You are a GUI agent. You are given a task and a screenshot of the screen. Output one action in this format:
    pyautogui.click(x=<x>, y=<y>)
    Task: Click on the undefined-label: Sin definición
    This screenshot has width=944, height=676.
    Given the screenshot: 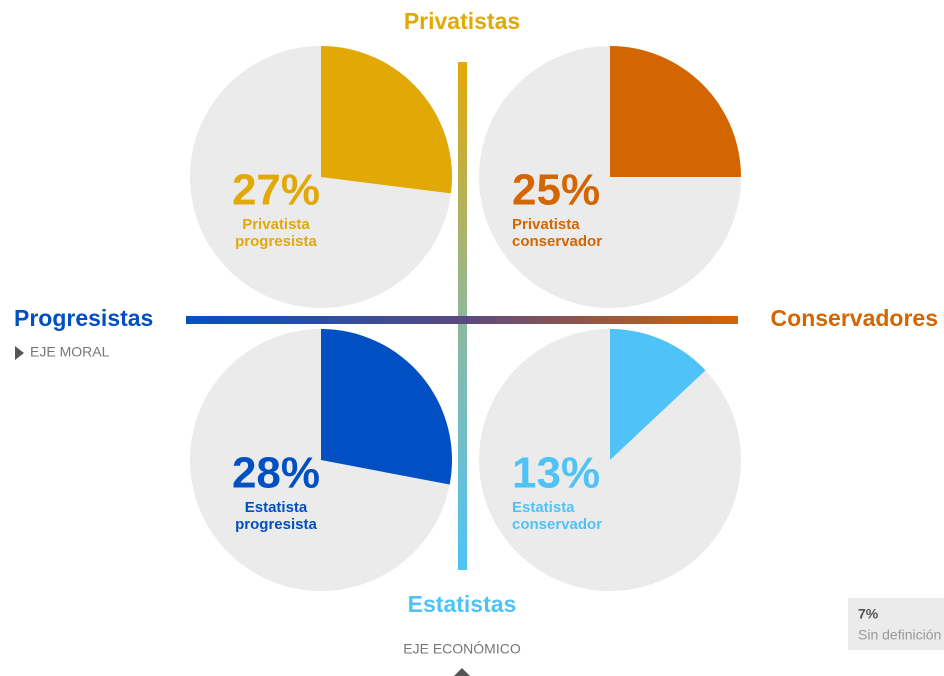 What is the action you would take?
    pyautogui.click(x=899, y=635)
    